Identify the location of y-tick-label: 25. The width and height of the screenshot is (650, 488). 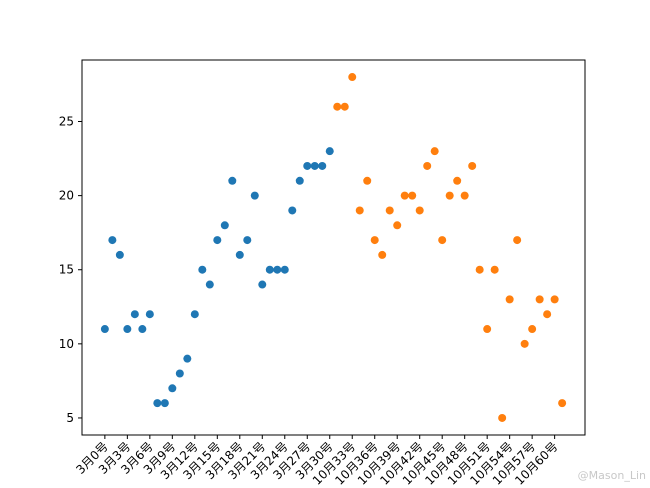
(66, 122).